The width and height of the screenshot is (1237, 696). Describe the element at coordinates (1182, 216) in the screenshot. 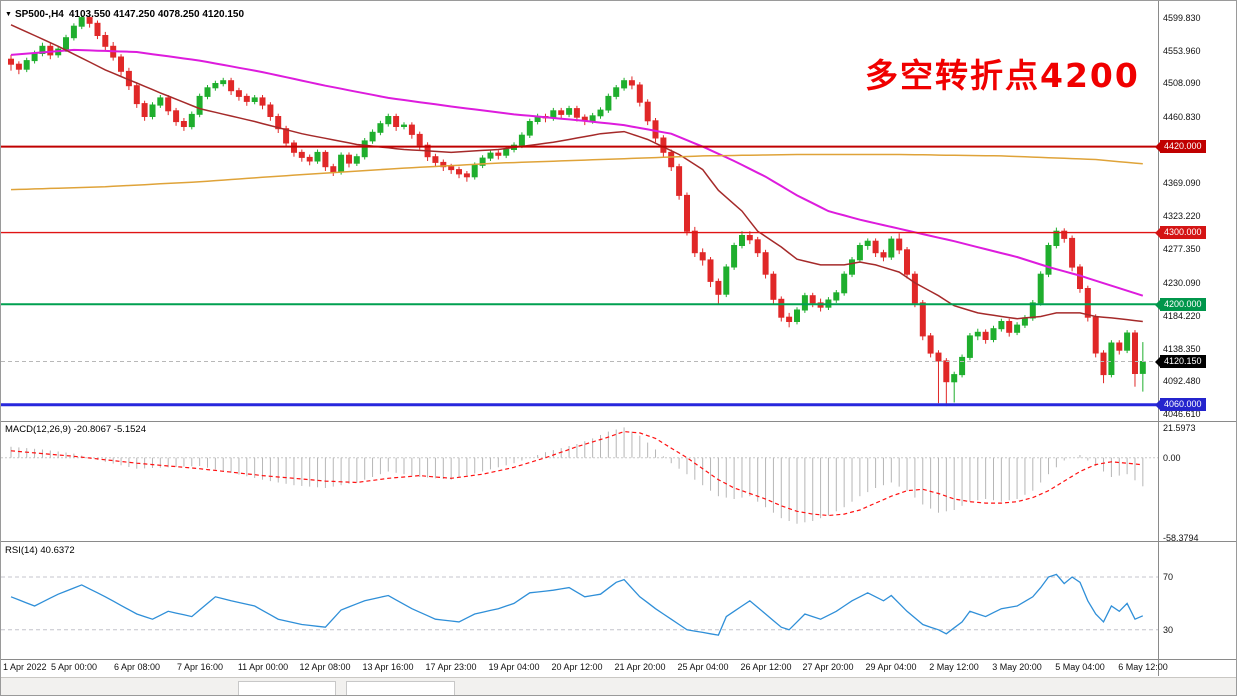

I see `price-tick-4323.220: 4323.220` at that location.